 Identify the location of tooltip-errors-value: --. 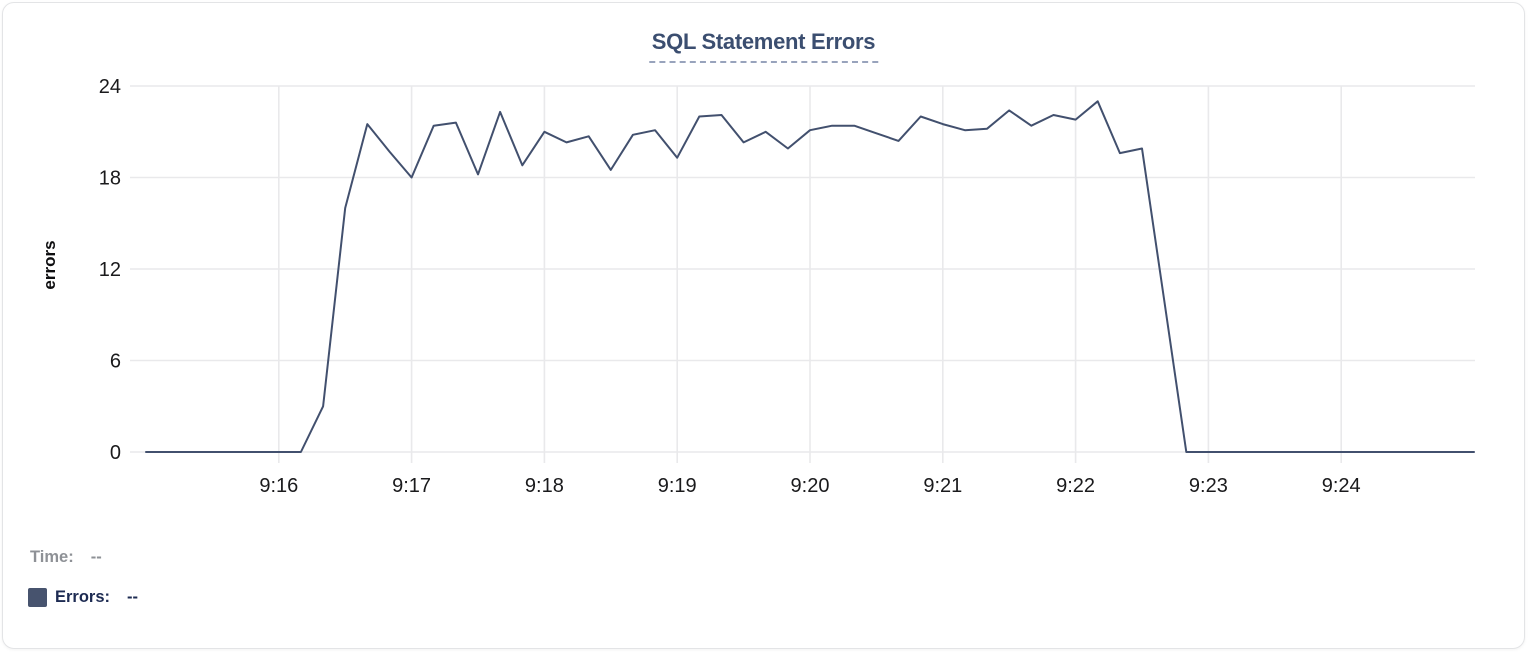
(133, 597).